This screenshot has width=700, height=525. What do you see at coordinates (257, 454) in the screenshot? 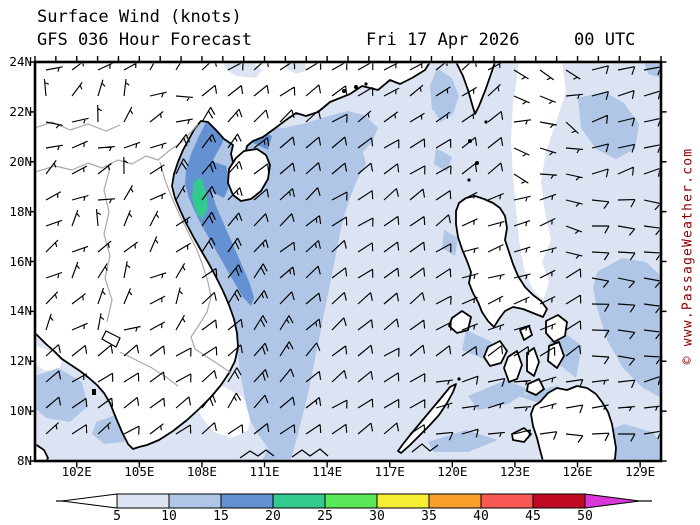
I see `spratly-reefs` at bounding box center [257, 454].